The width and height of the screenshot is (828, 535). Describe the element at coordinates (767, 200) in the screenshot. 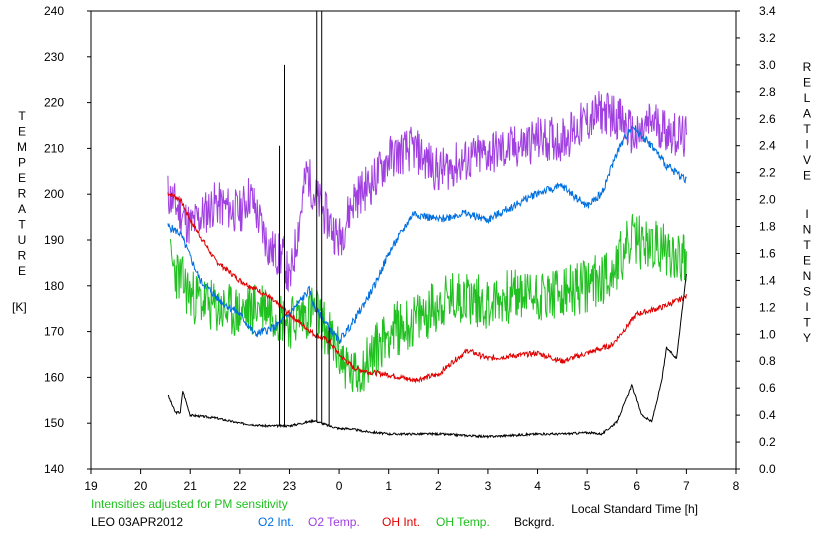

I see `right-tick-label: 2.0` at that location.